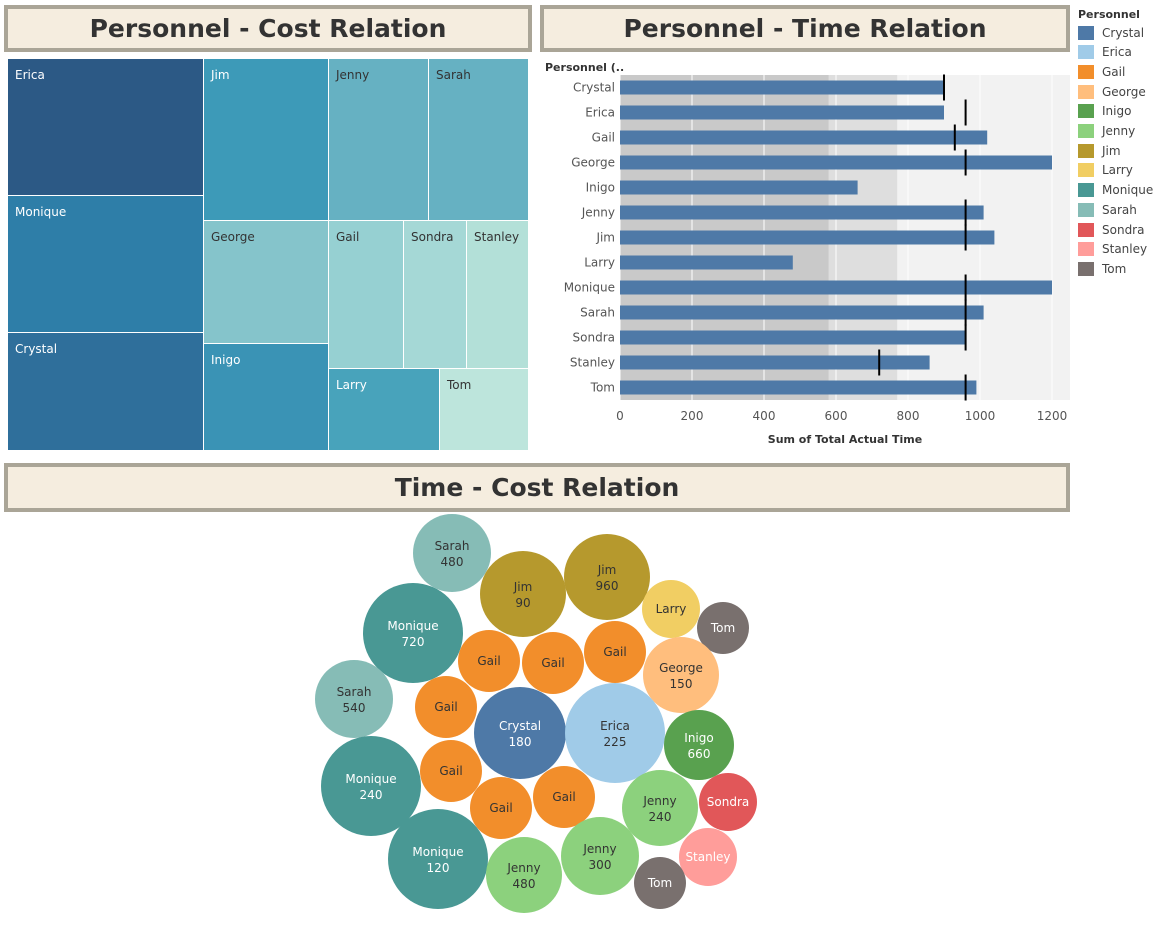  I want to click on treemap-cell-jim: Jim, so click(266, 140).